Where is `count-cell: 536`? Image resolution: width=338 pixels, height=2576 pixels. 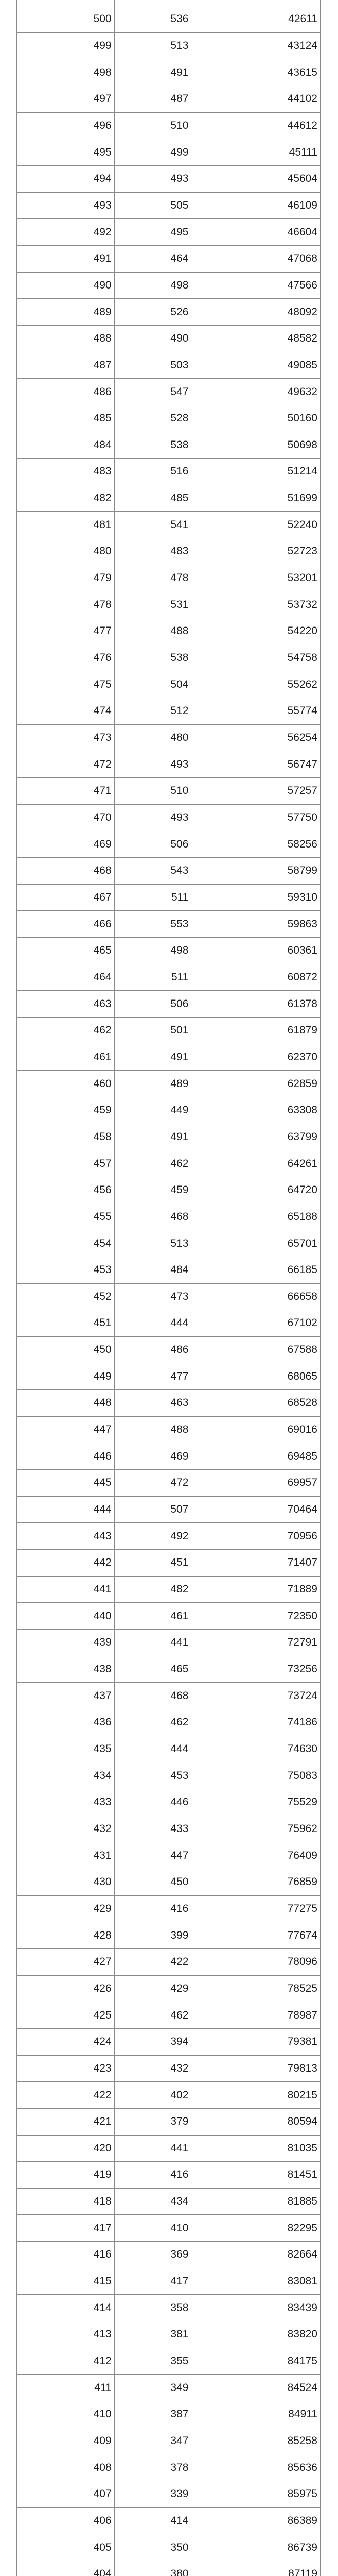 count-cell: 536 is located at coordinates (153, 19).